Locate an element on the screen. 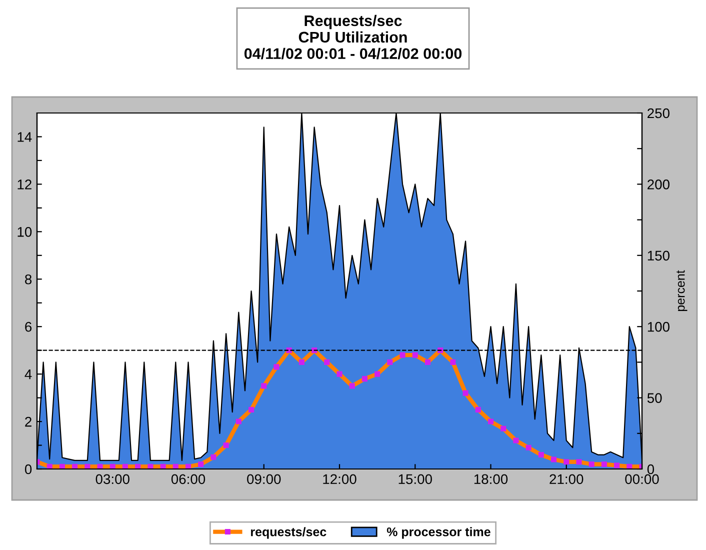 Image resolution: width=706 pixels, height=550 pixels. y2-tick-label: 150 is located at coordinates (659, 255).